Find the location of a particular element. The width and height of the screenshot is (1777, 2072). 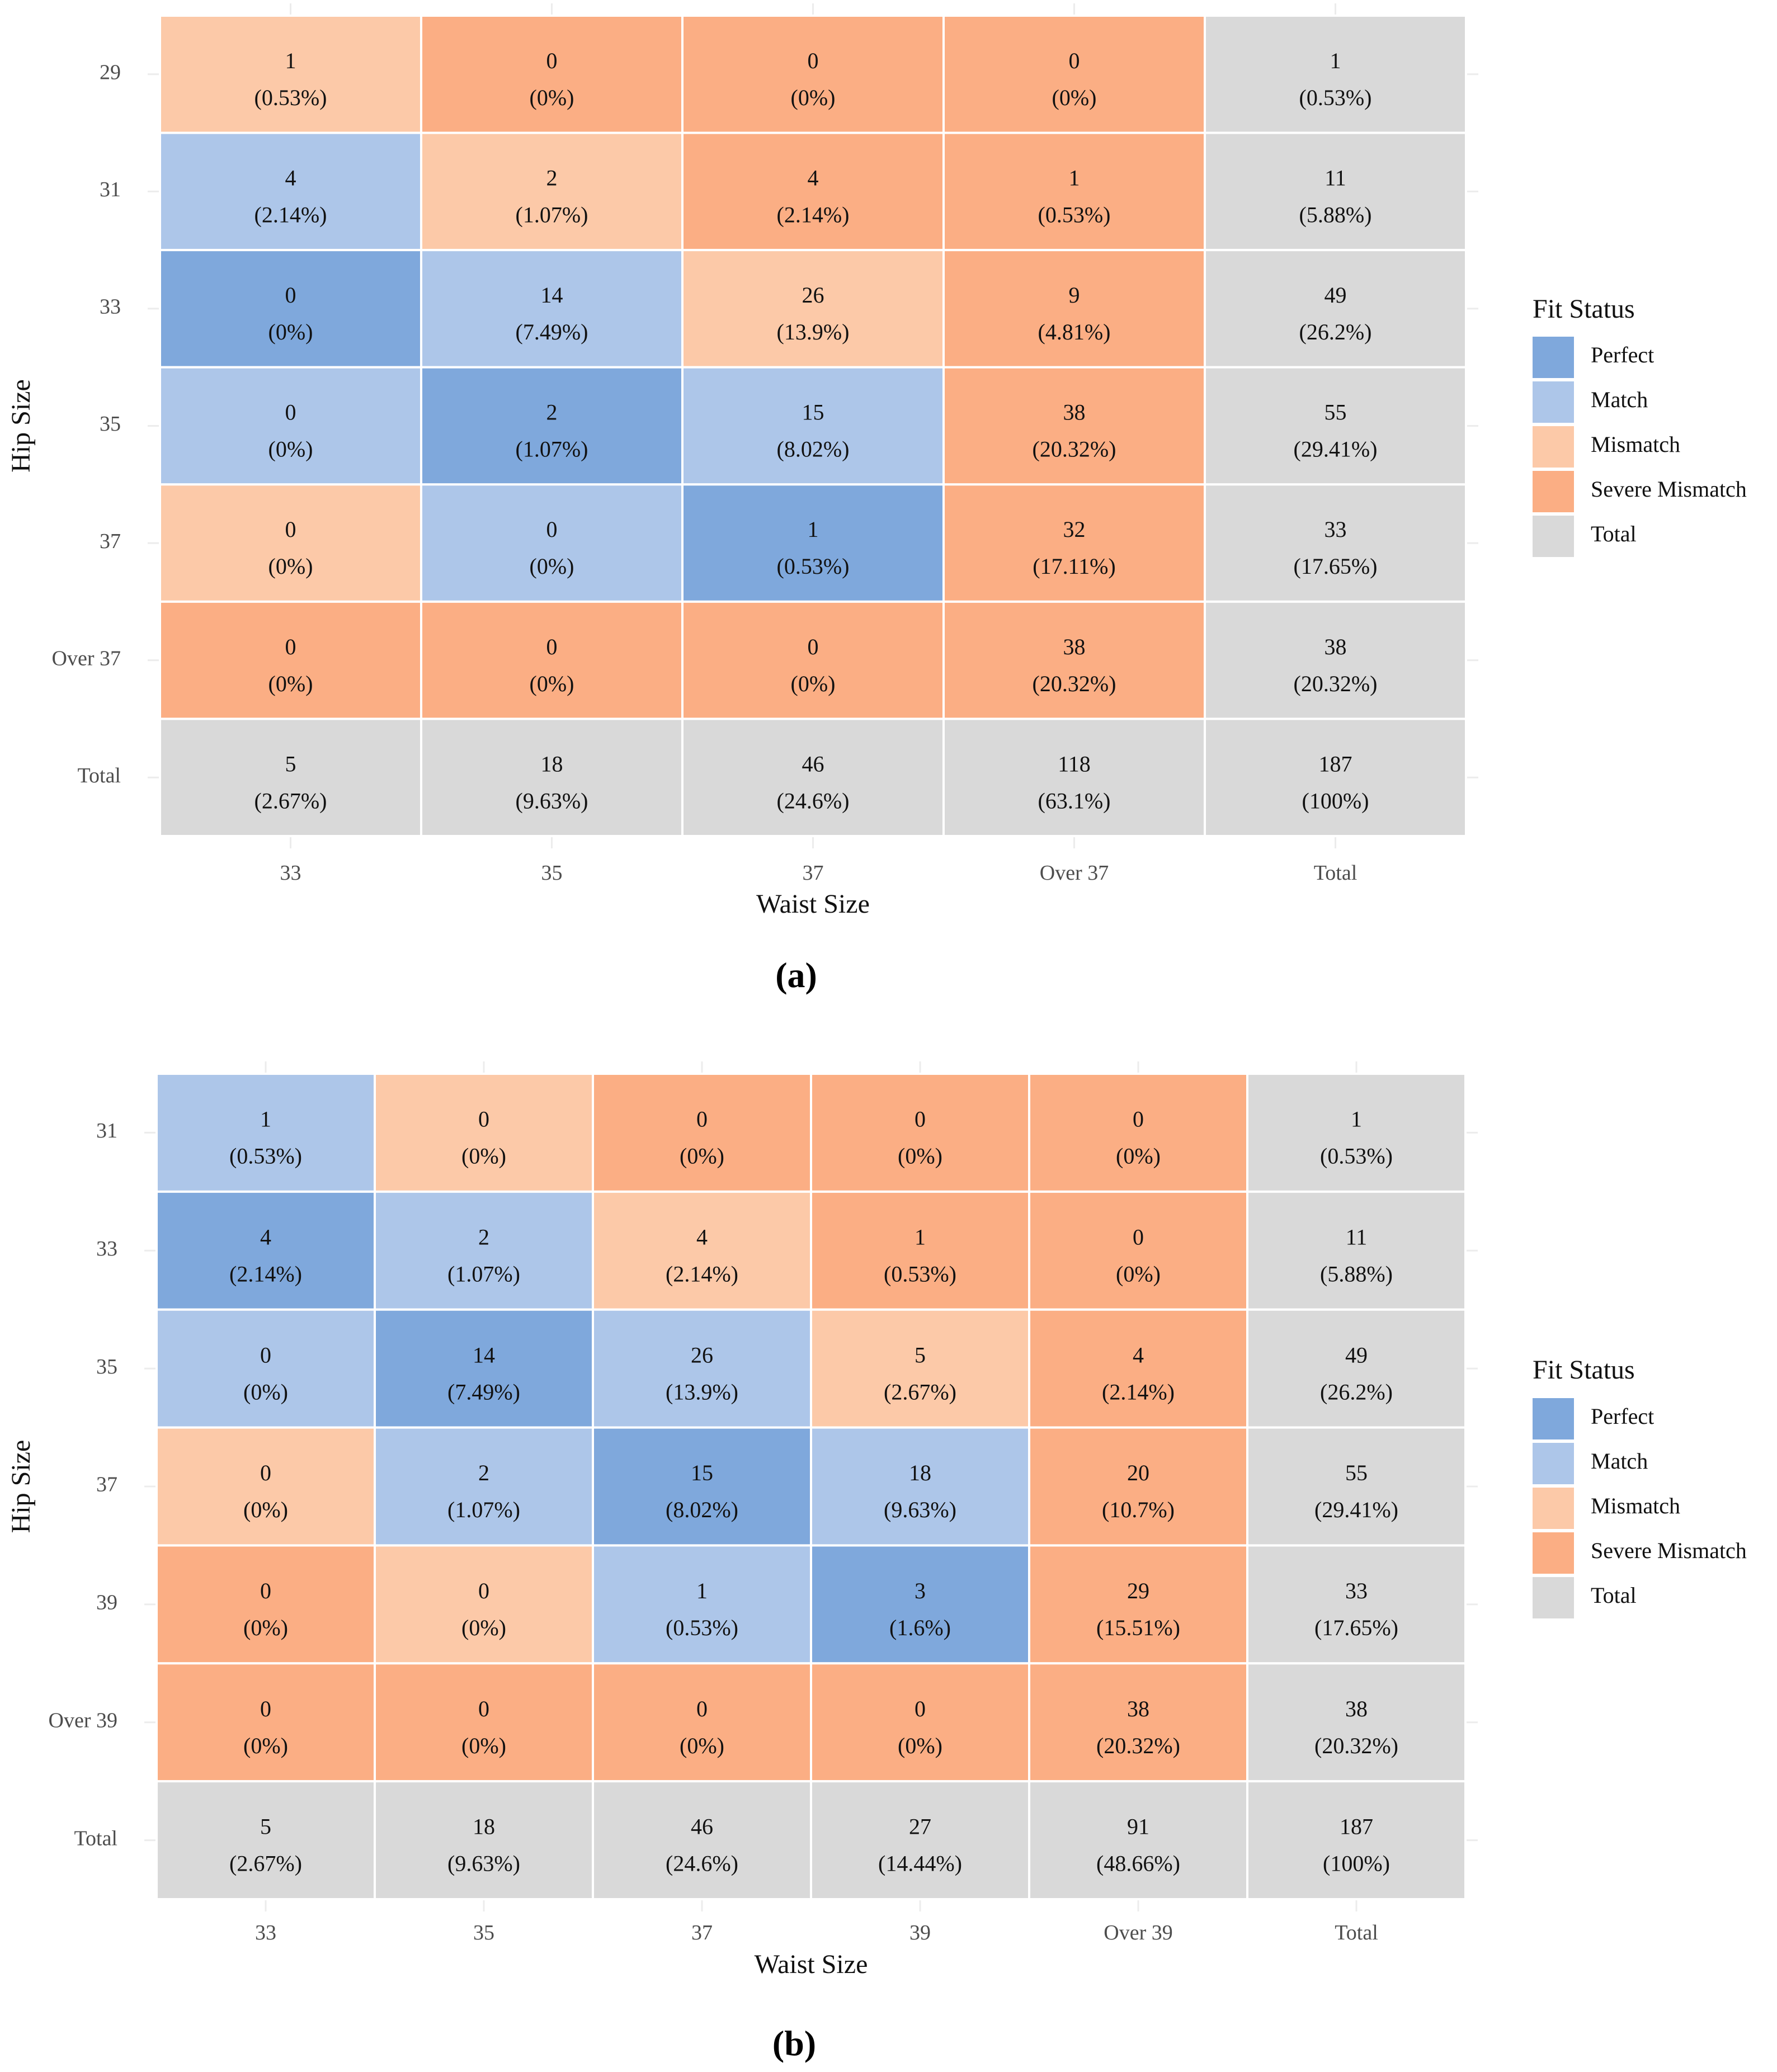

x-tick-label: 33 is located at coordinates (266, 1932).